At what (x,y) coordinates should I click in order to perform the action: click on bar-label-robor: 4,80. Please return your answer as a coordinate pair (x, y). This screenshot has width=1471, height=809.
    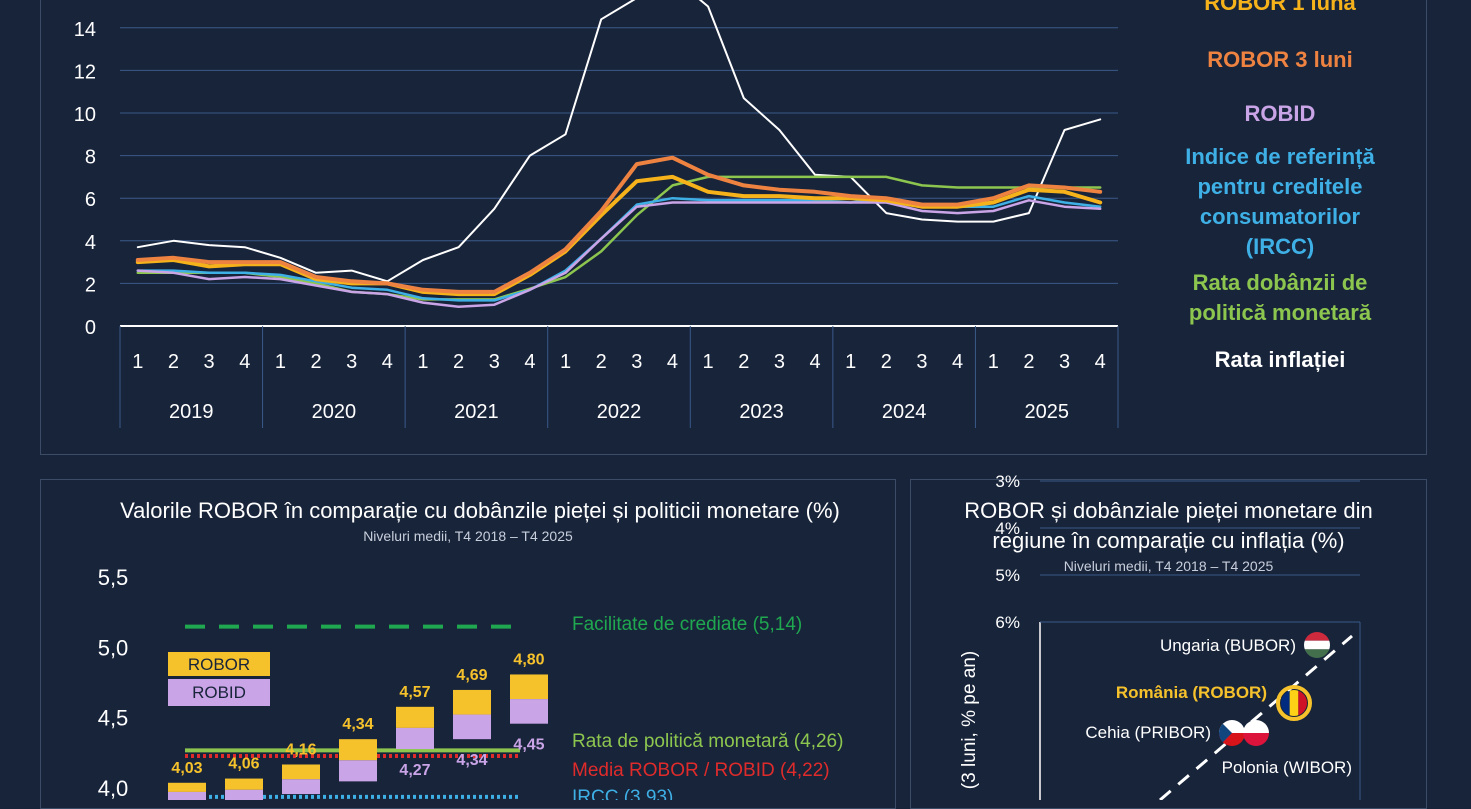
    Looking at the image, I should click on (528, 659).